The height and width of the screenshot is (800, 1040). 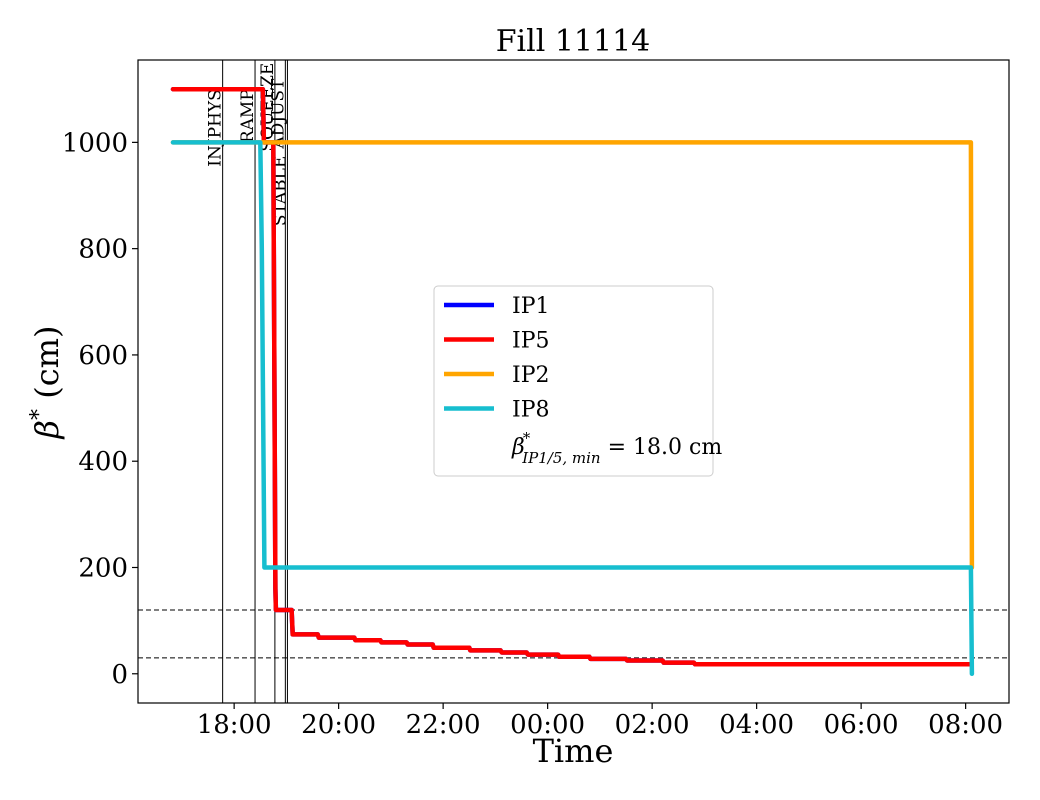 I want to click on x-tick-label: 20:00, so click(x=338, y=725).